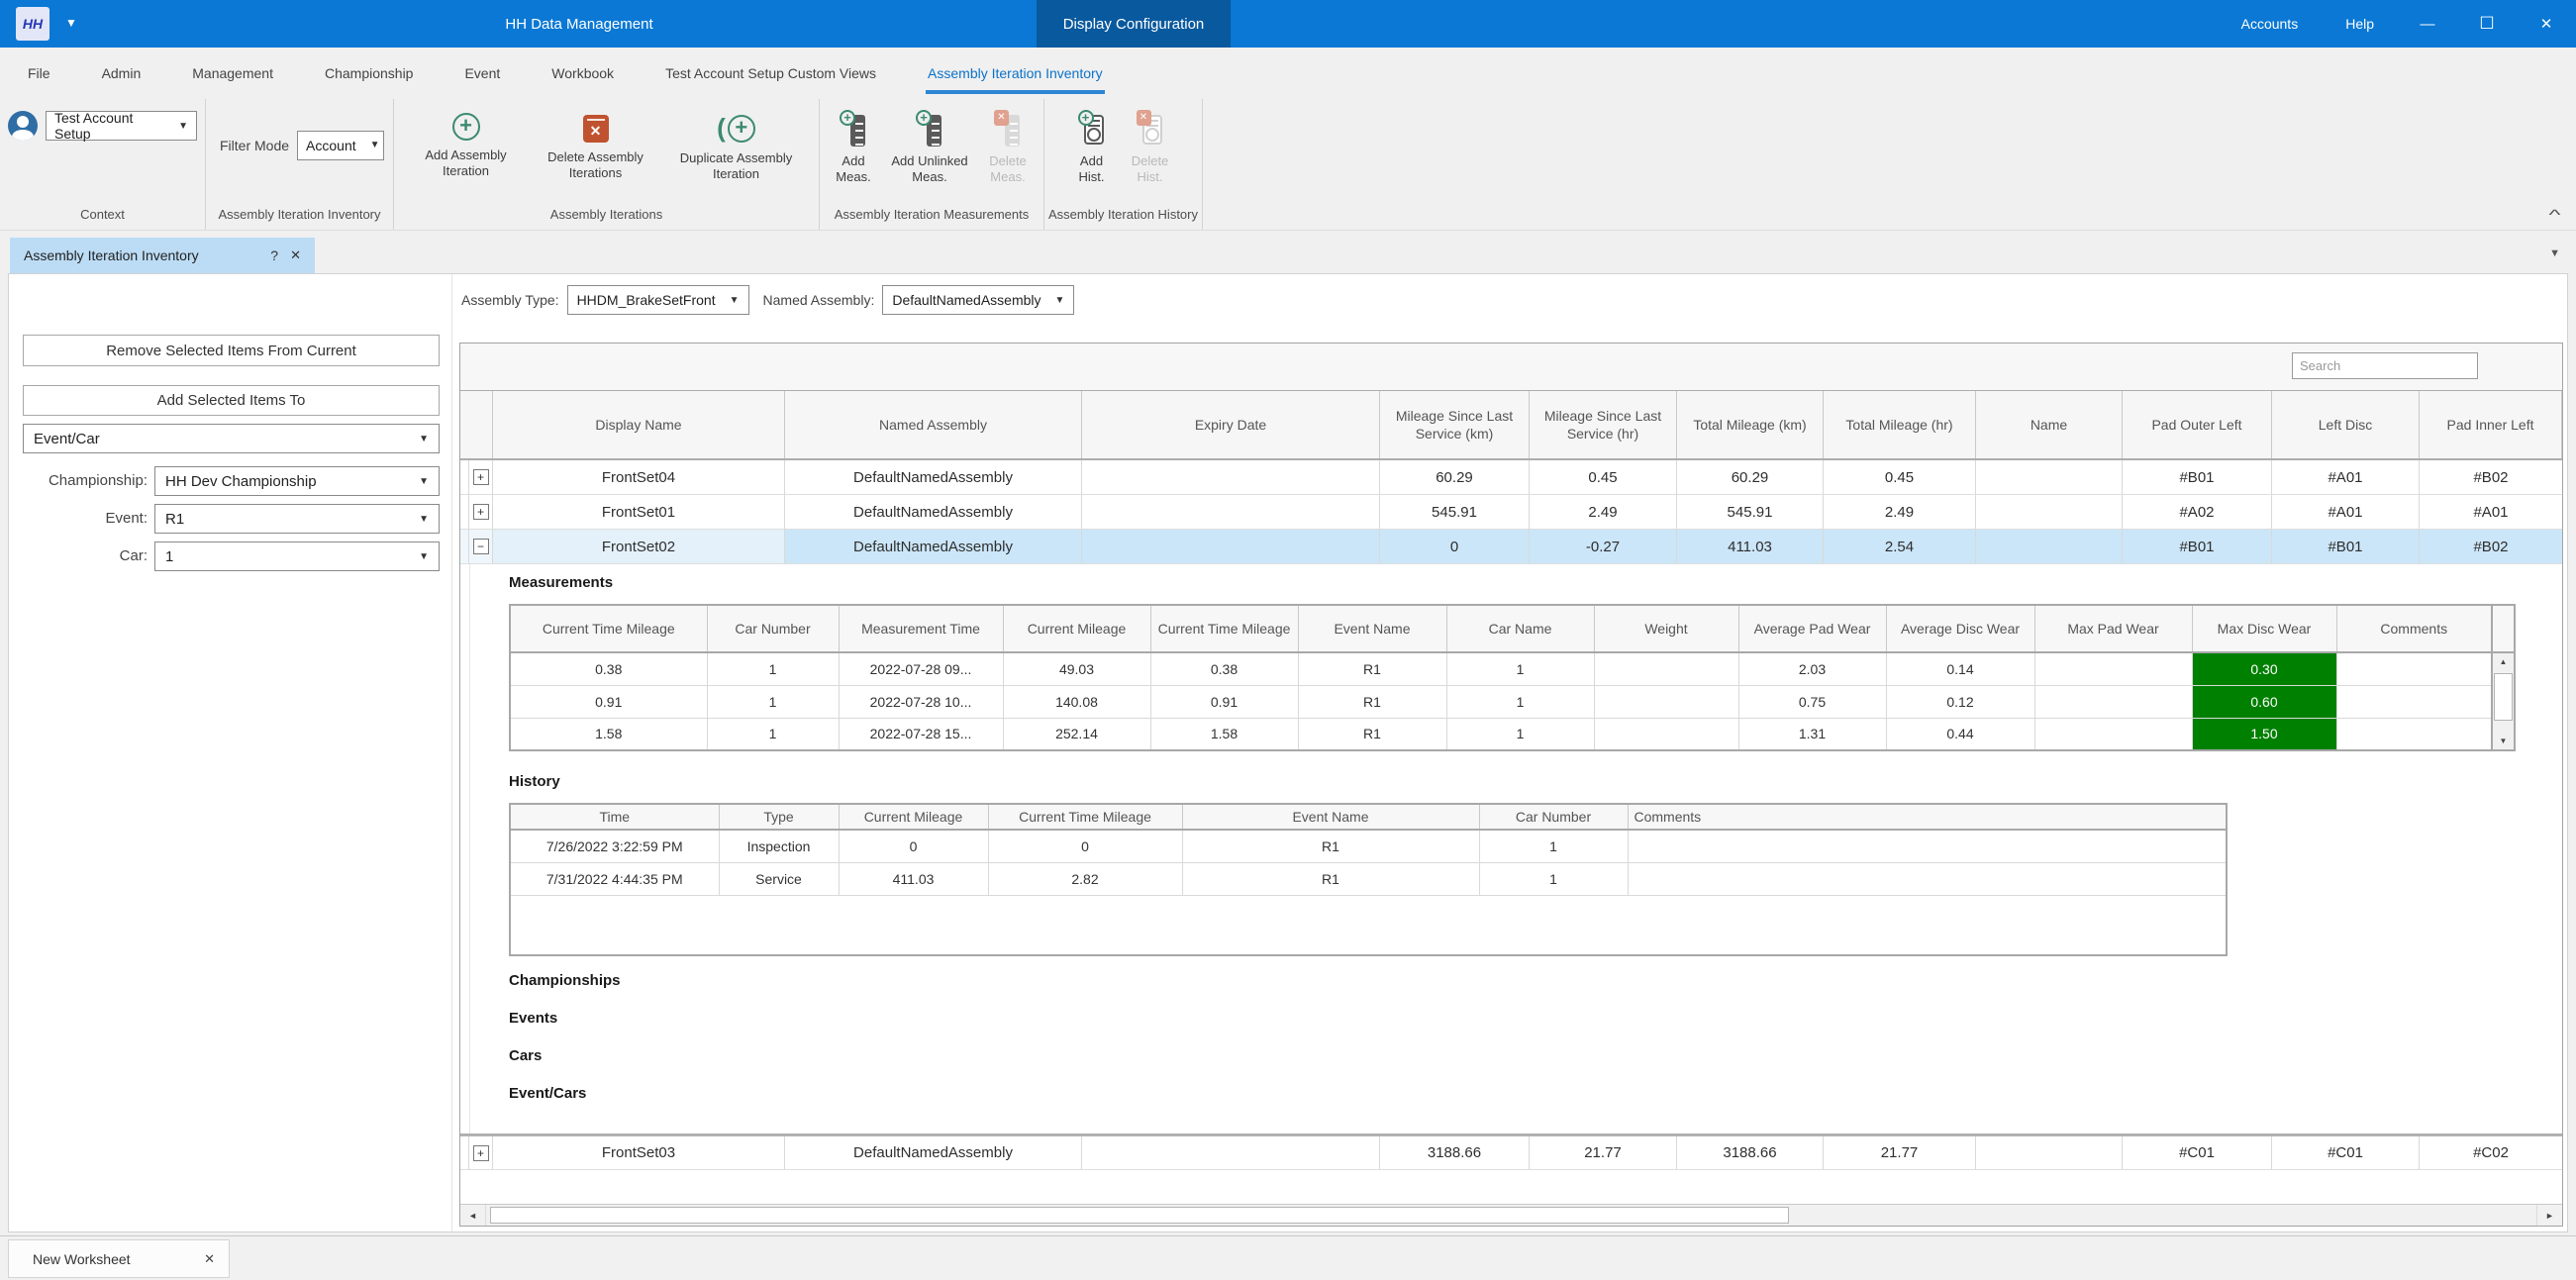 The height and width of the screenshot is (1280, 2576). Describe the element at coordinates (934, 425) in the screenshot. I see `column-header-named-assembly: Named Assembly` at that location.